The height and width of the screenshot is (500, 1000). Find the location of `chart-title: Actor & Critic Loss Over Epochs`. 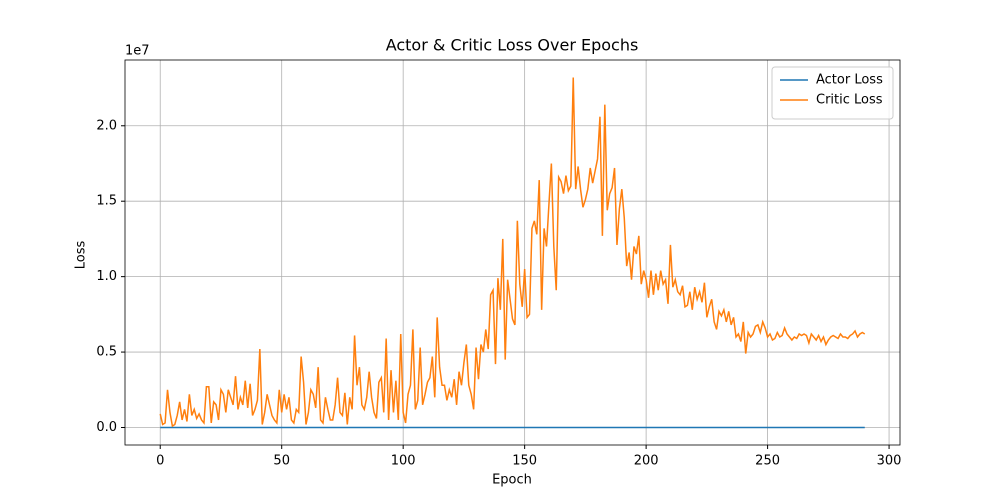

chart-title: Actor & Critic Loss Over Epochs is located at coordinates (512, 45).